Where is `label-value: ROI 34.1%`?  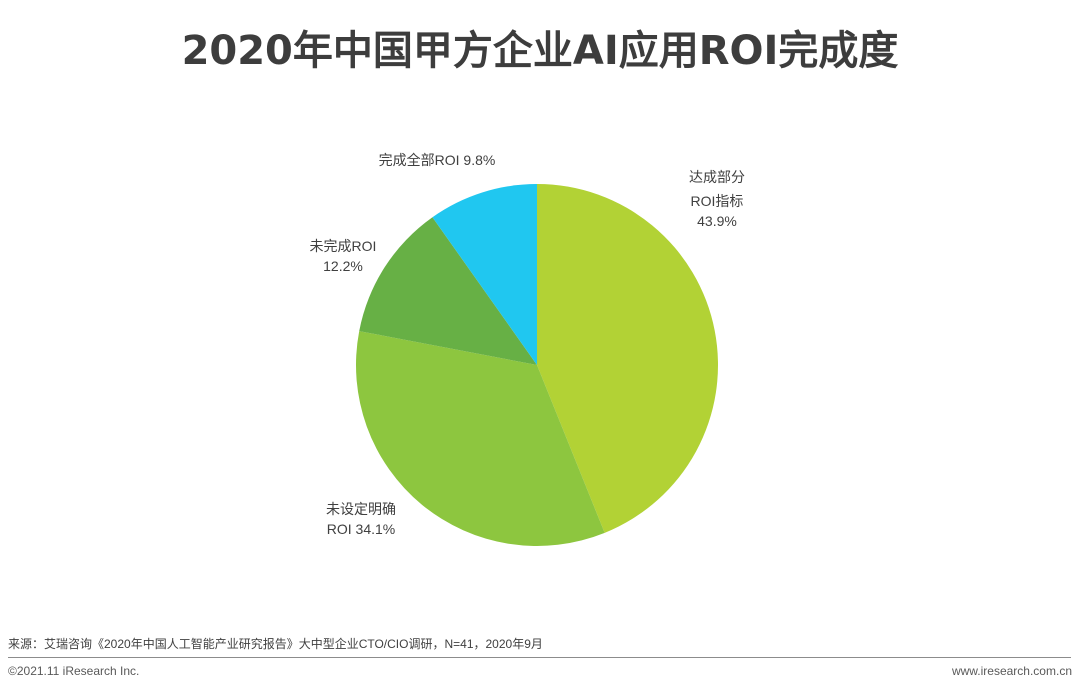
label-value: ROI 34.1% is located at coordinates (361, 529).